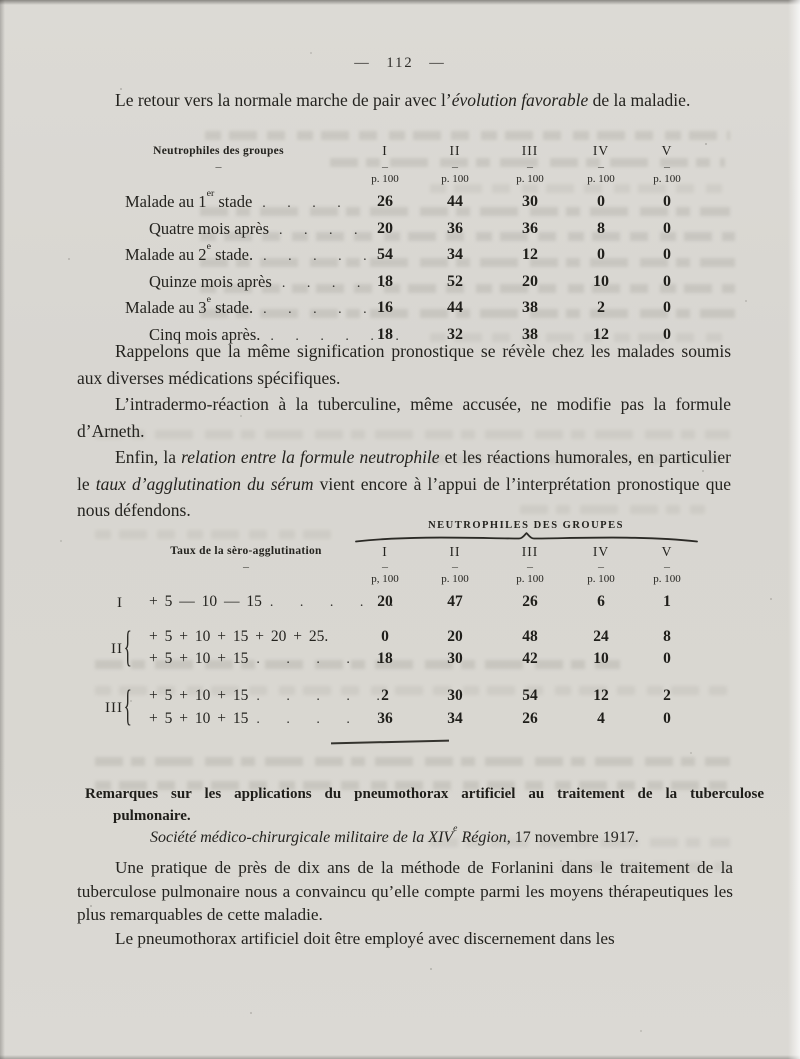 The image size is (800, 1059). Describe the element at coordinates (530, 307) in the screenshot. I see `cell-value: 38` at that location.